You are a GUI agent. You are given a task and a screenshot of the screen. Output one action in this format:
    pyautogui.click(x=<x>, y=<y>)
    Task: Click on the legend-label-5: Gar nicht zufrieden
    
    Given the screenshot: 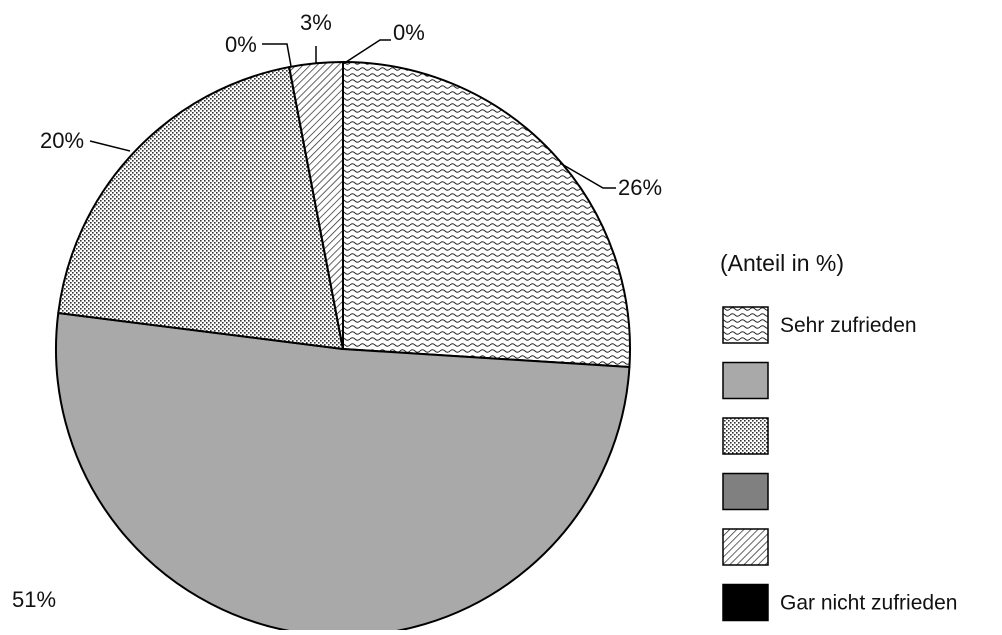 What is the action you would take?
    pyautogui.click(x=868, y=603)
    